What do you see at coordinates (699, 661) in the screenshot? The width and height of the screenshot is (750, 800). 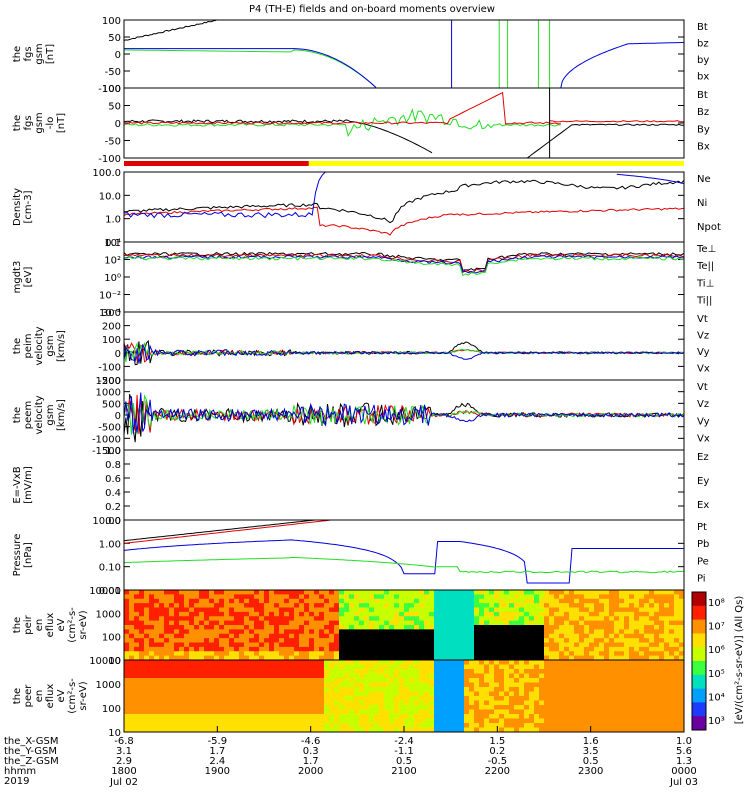 I see `colorbar-frame` at bounding box center [699, 661].